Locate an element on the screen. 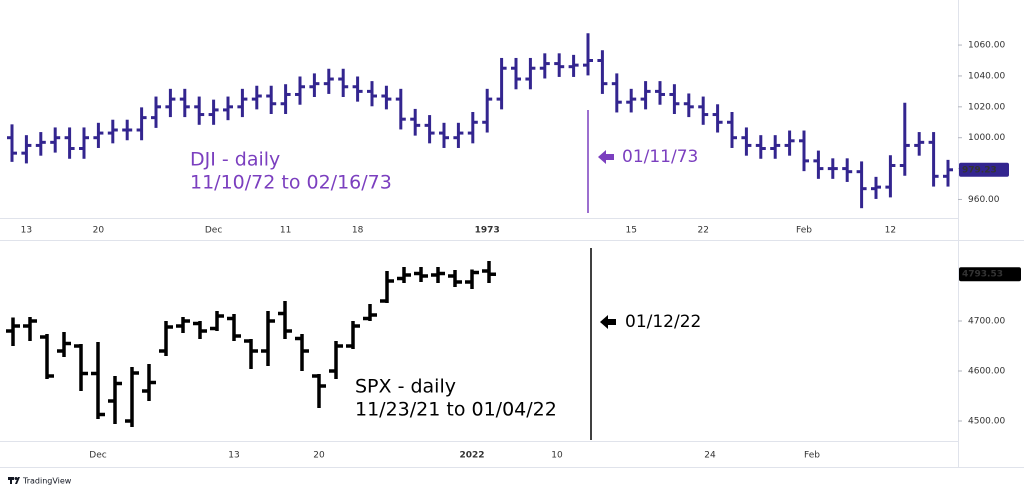 The width and height of the screenshot is (1024, 496). marker-label: 01/11/73 is located at coordinates (660, 157).